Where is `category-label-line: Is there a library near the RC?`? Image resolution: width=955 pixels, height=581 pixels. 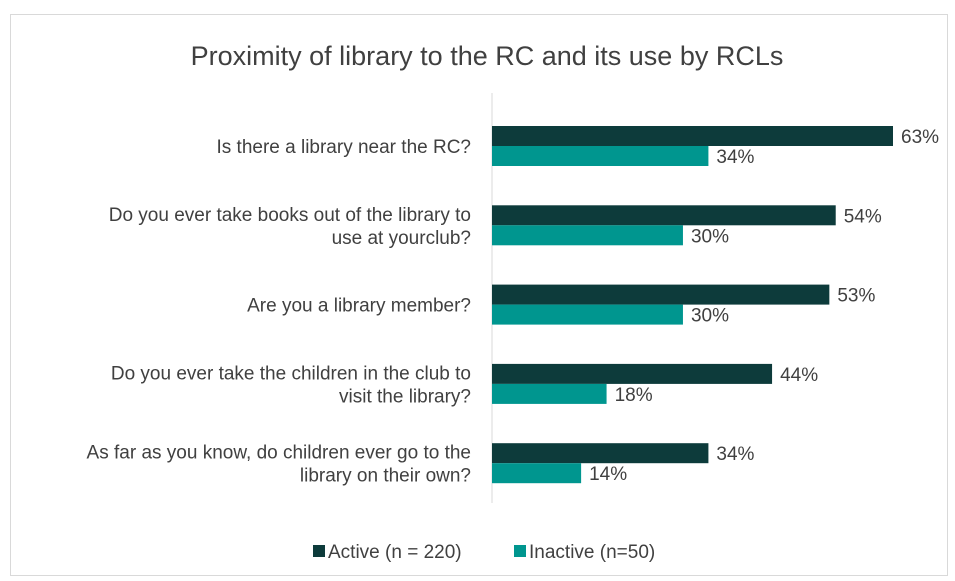
category-label-line: Is there a library near the RC? is located at coordinates (343, 147).